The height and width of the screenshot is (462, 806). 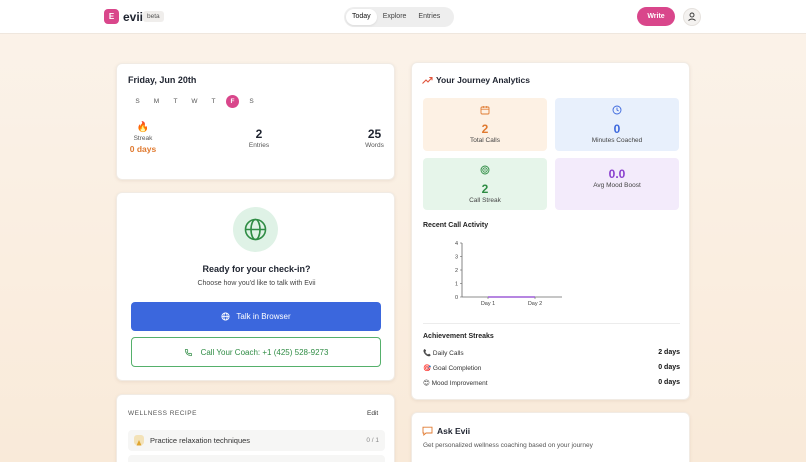 I want to click on tab-entries: Entries, so click(x=429, y=16).